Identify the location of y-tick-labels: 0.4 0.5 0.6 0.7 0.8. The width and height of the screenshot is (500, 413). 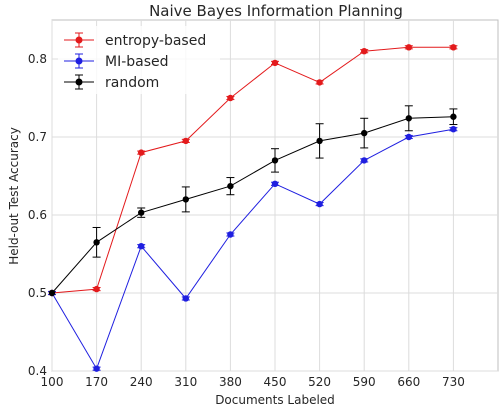
(37, 215).